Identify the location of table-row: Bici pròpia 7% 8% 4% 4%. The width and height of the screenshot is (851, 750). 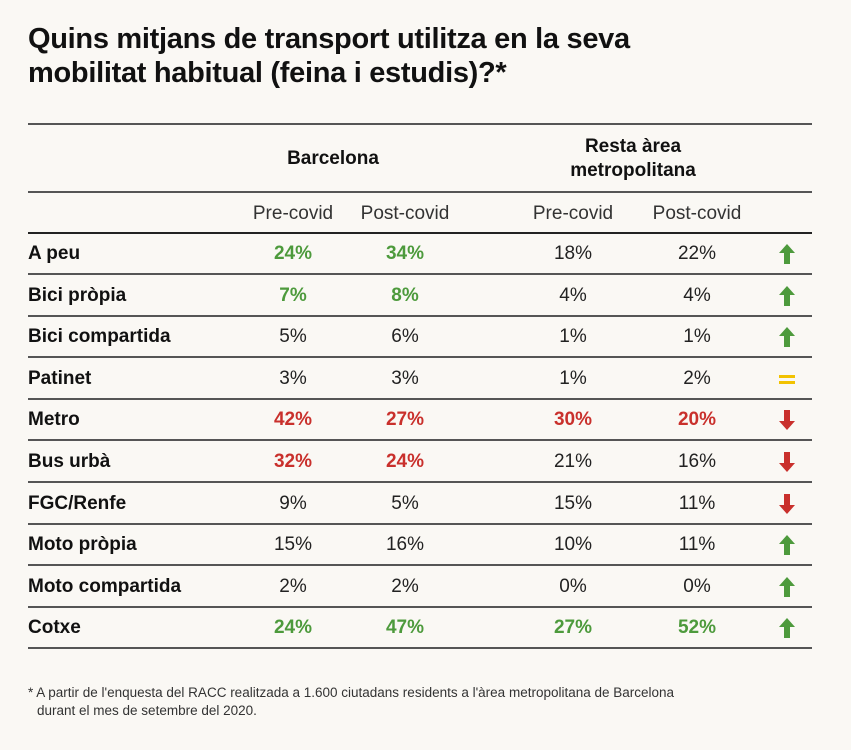
(420, 296).